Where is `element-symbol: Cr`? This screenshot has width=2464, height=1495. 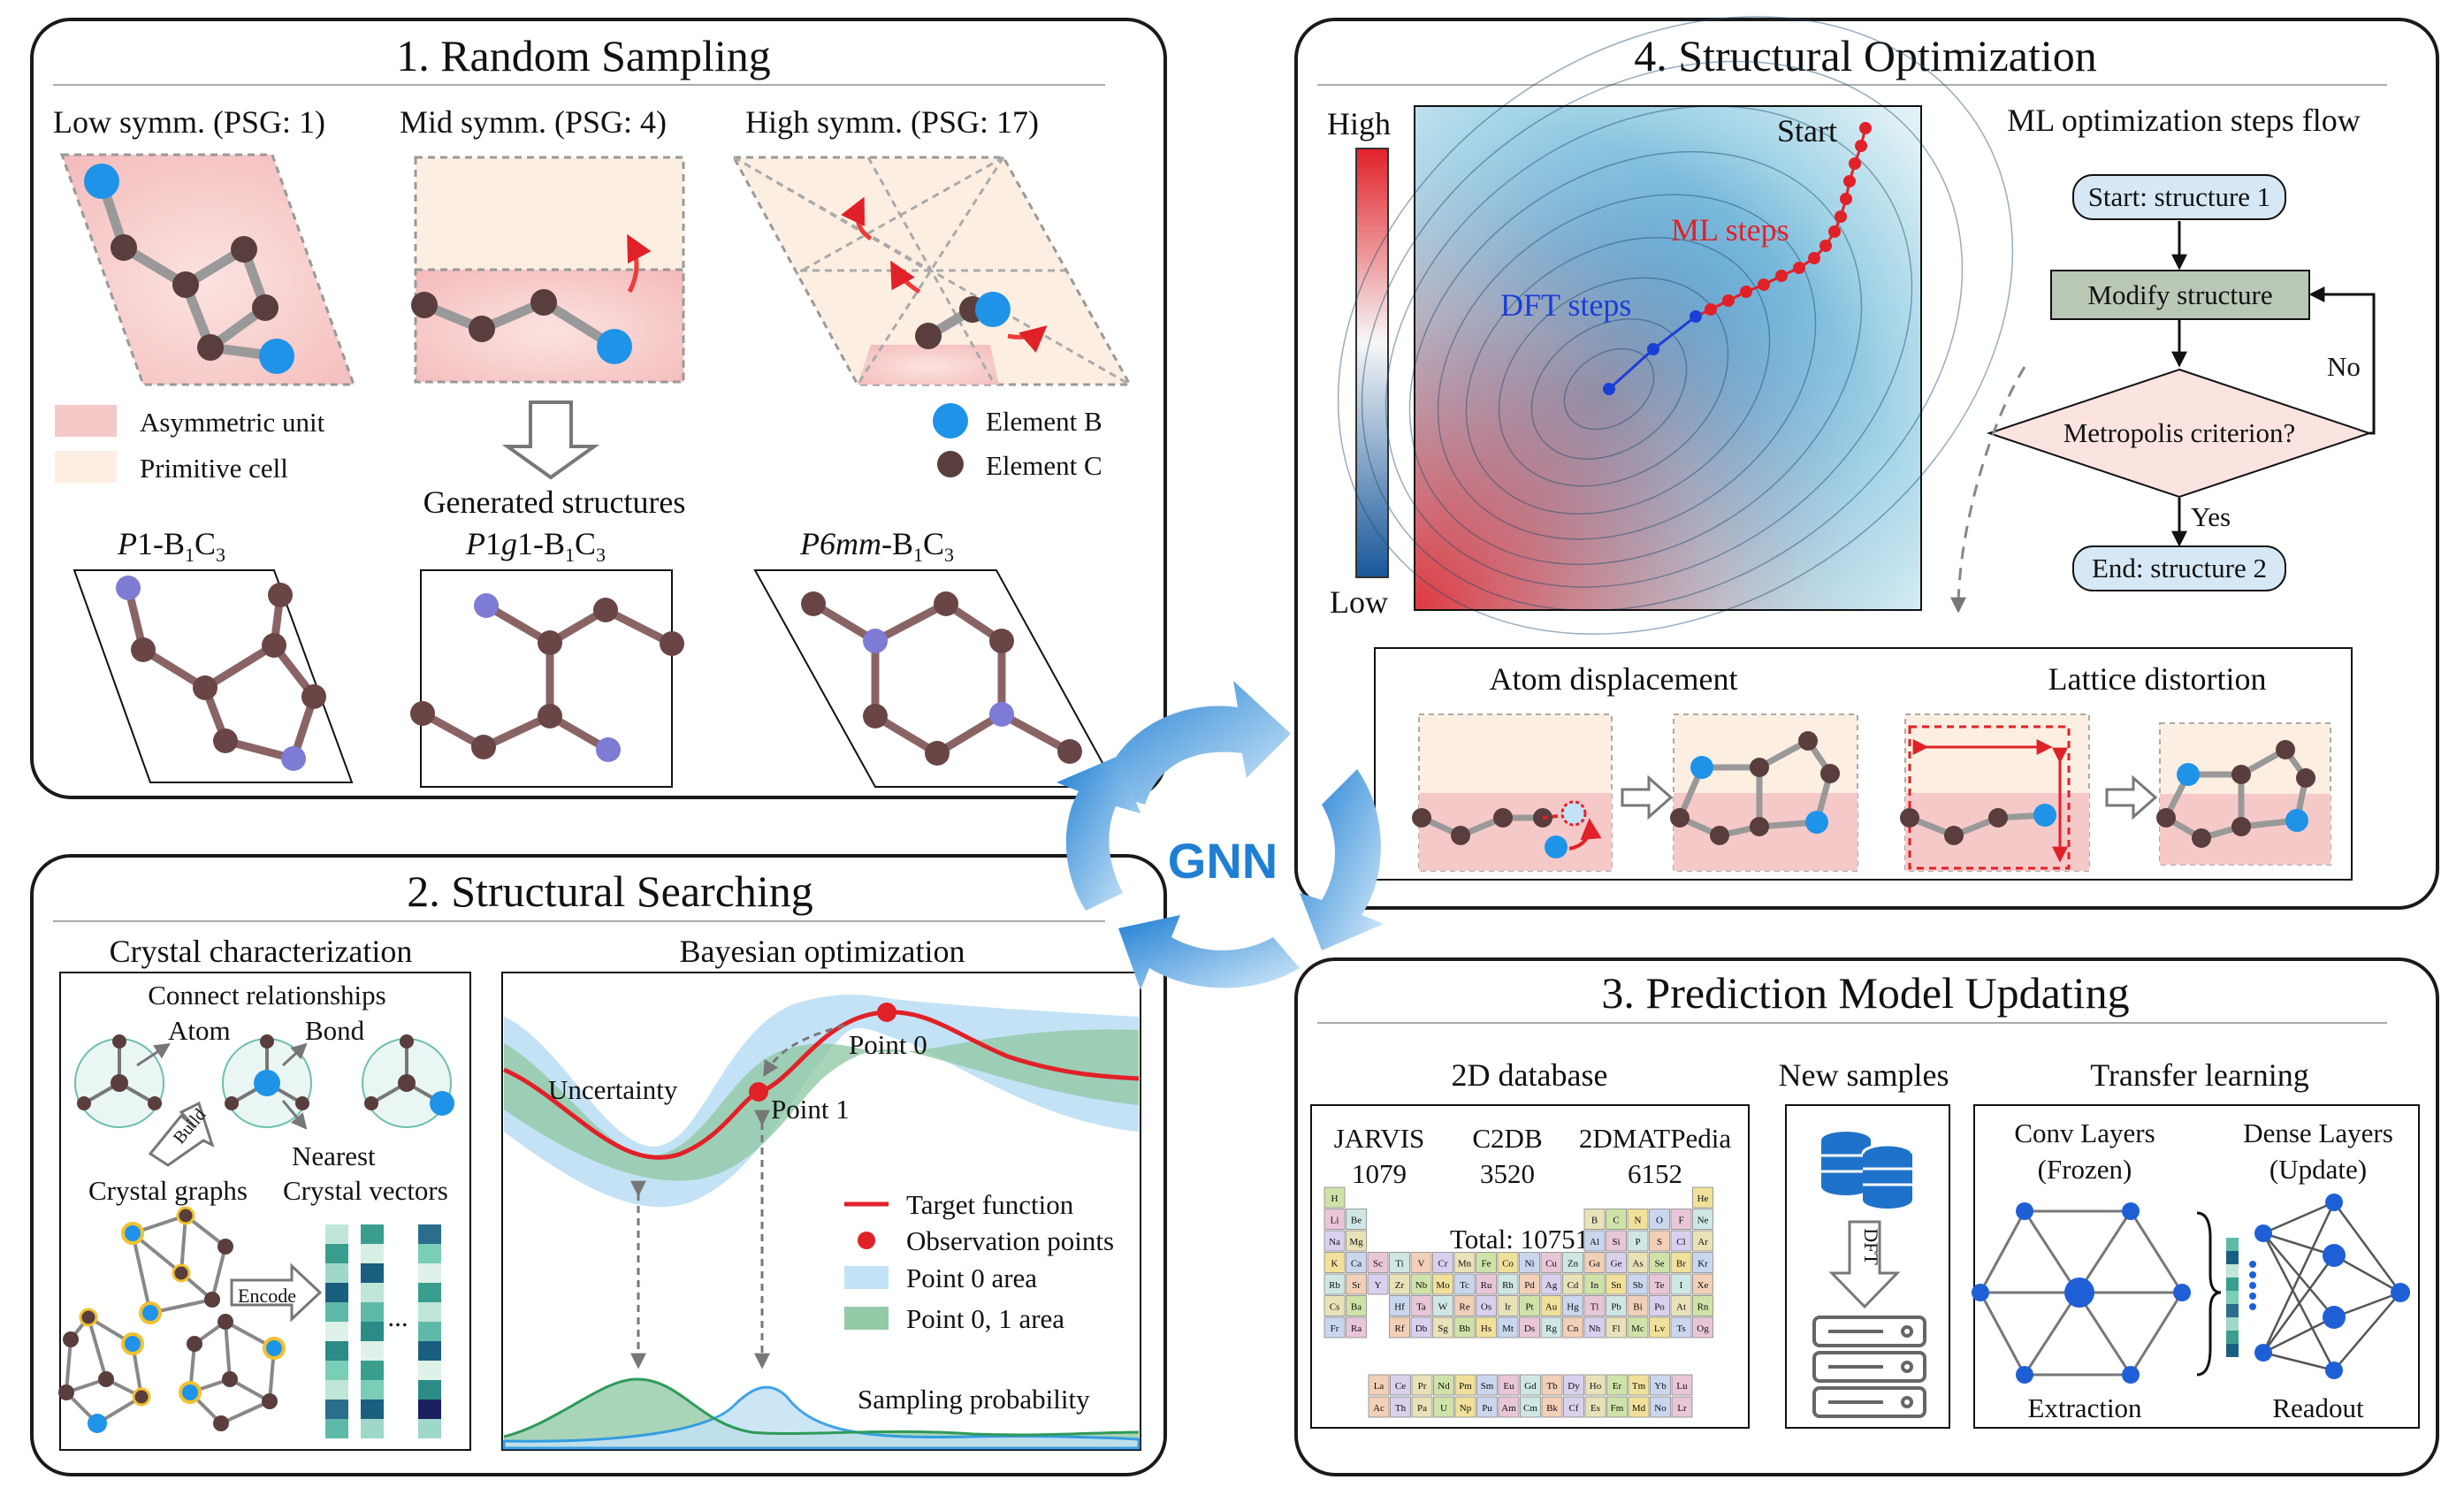
element-symbol: Cr is located at coordinates (1443, 1264).